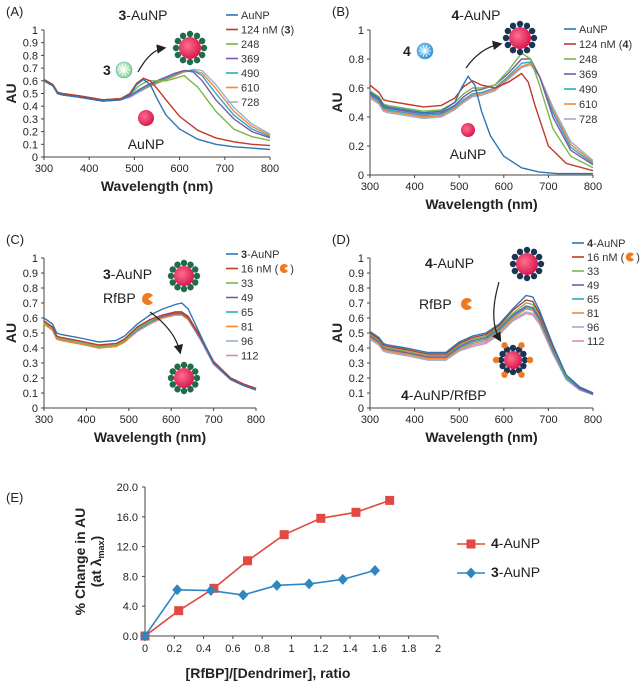 Image resolution: width=643 pixels, height=688 pixels. What do you see at coordinates (588, 75) in the screenshot?
I see `legend-entry: 369` at bounding box center [588, 75].